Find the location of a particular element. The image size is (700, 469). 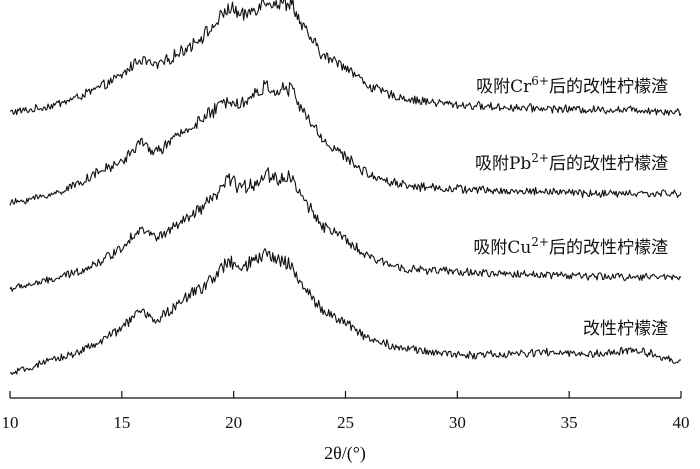

series-label-prefix: 吸附Cu is located at coordinates (502, 248).